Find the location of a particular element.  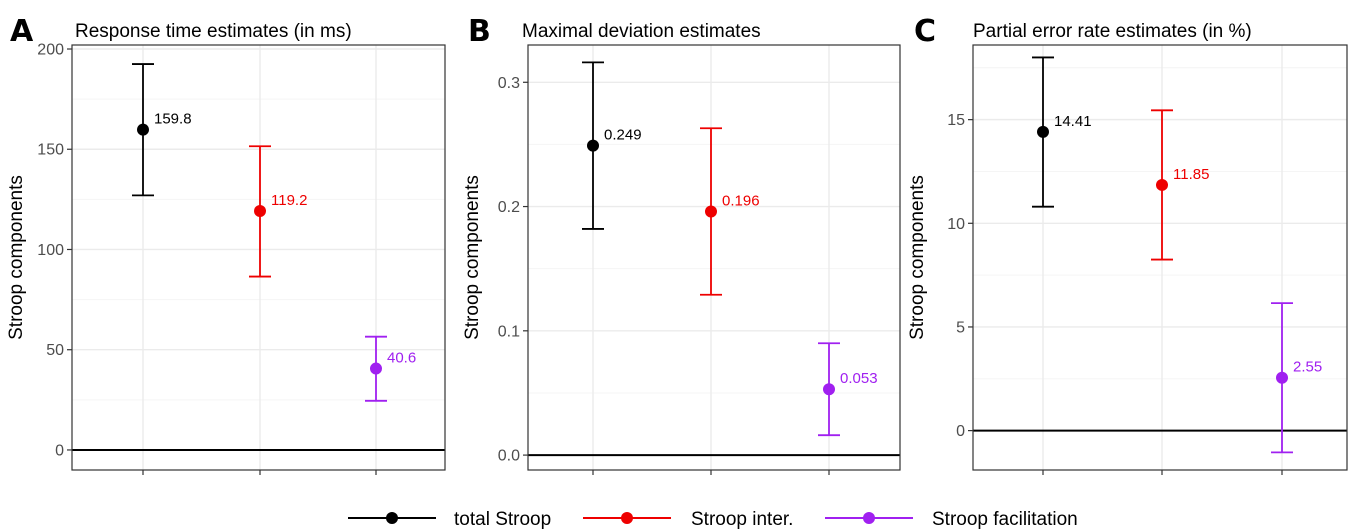

value-label: 0.196 is located at coordinates (741, 201).